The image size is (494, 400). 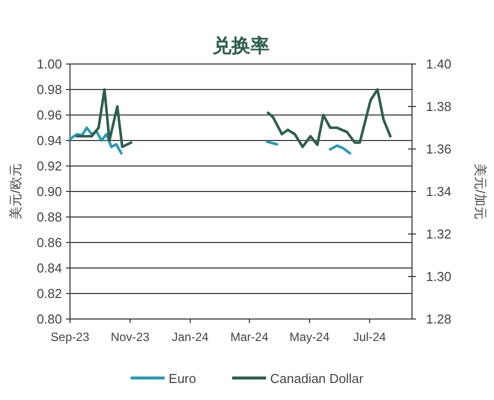 I want to click on y2-axis-title: 美元/加元, so click(x=480, y=192).